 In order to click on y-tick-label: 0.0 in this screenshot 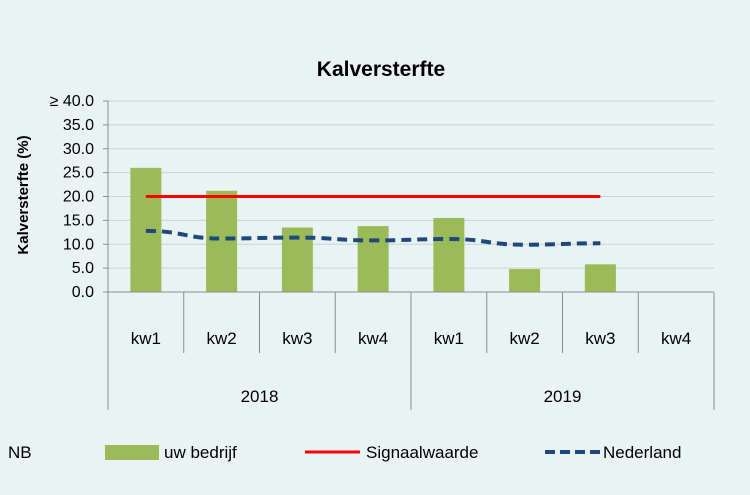, I will do `click(83, 292)`.